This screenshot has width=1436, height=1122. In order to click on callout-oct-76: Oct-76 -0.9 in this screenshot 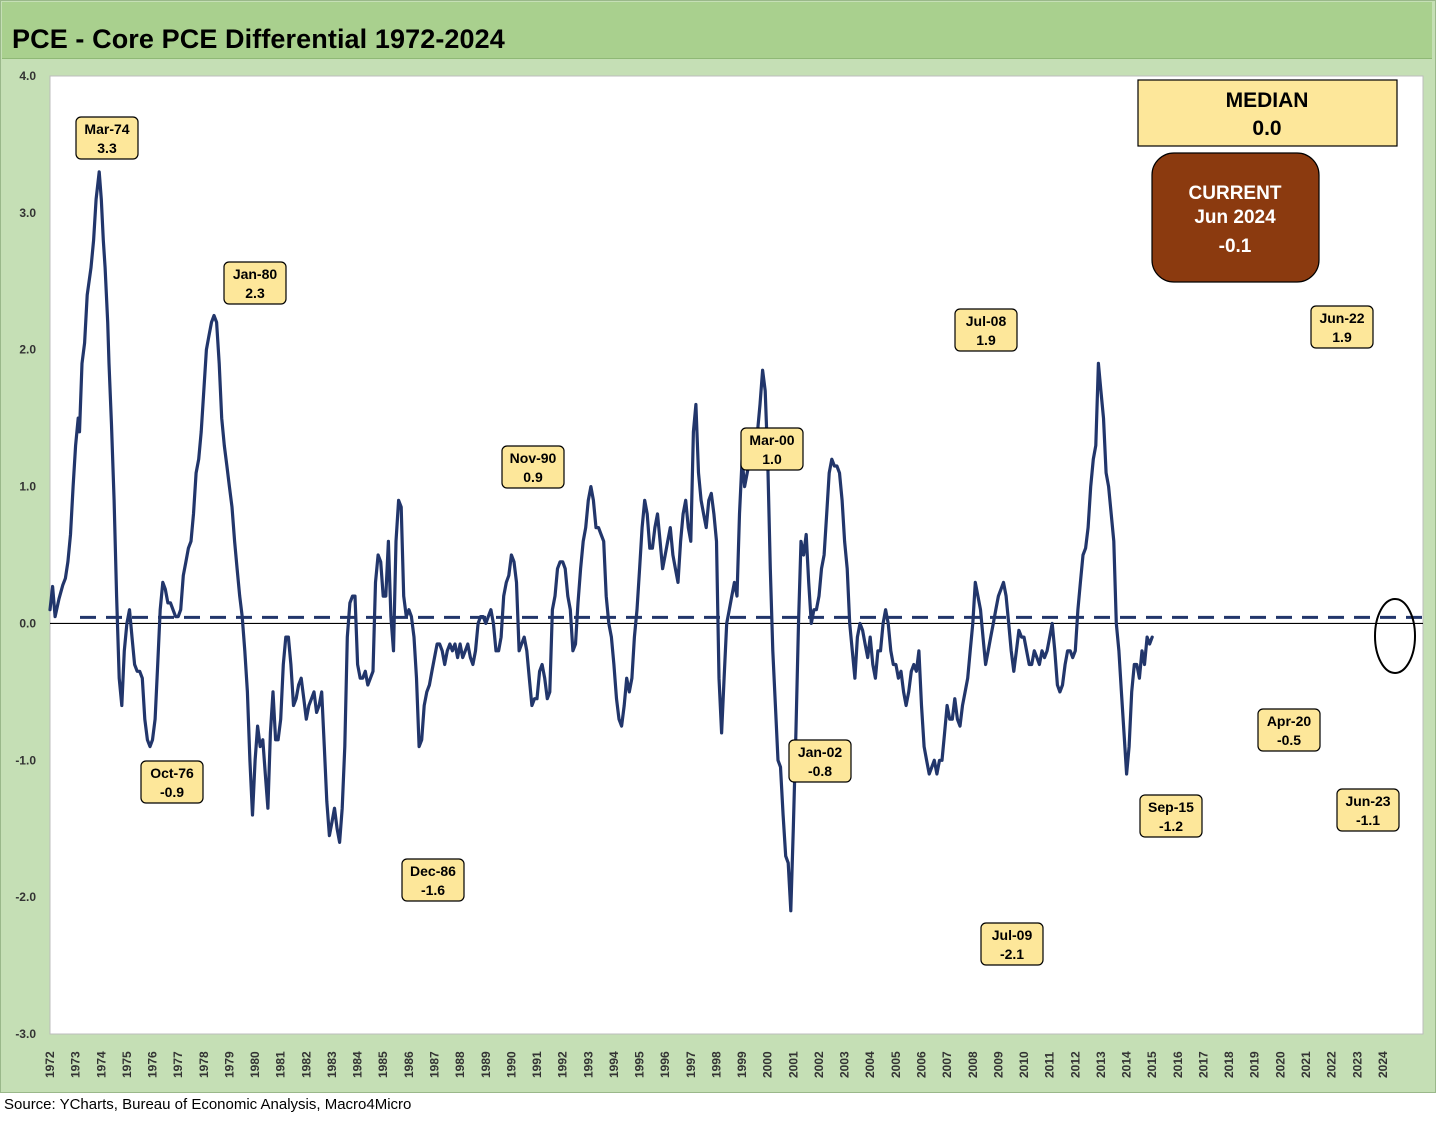, I will do `click(172, 782)`.